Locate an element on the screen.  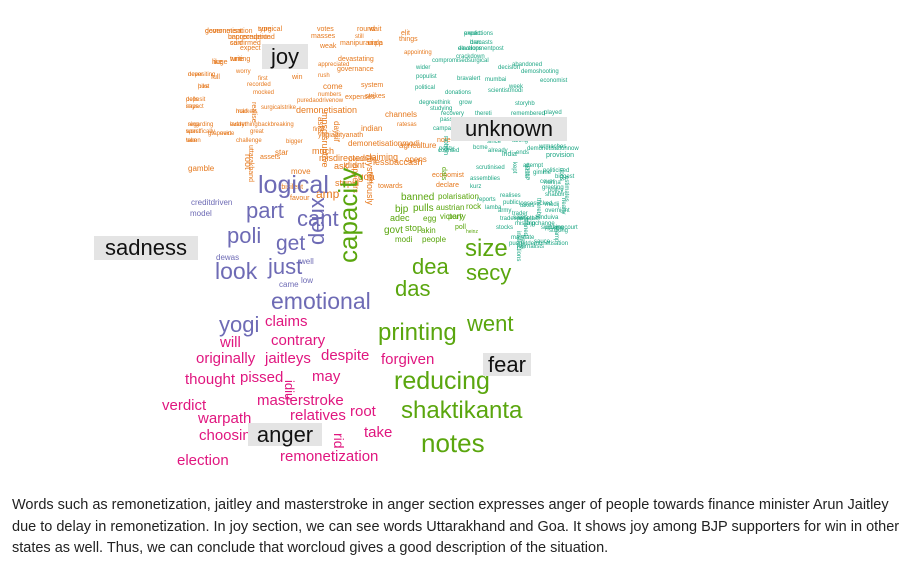
section-label-fear: fear is located at coordinates (507, 364).